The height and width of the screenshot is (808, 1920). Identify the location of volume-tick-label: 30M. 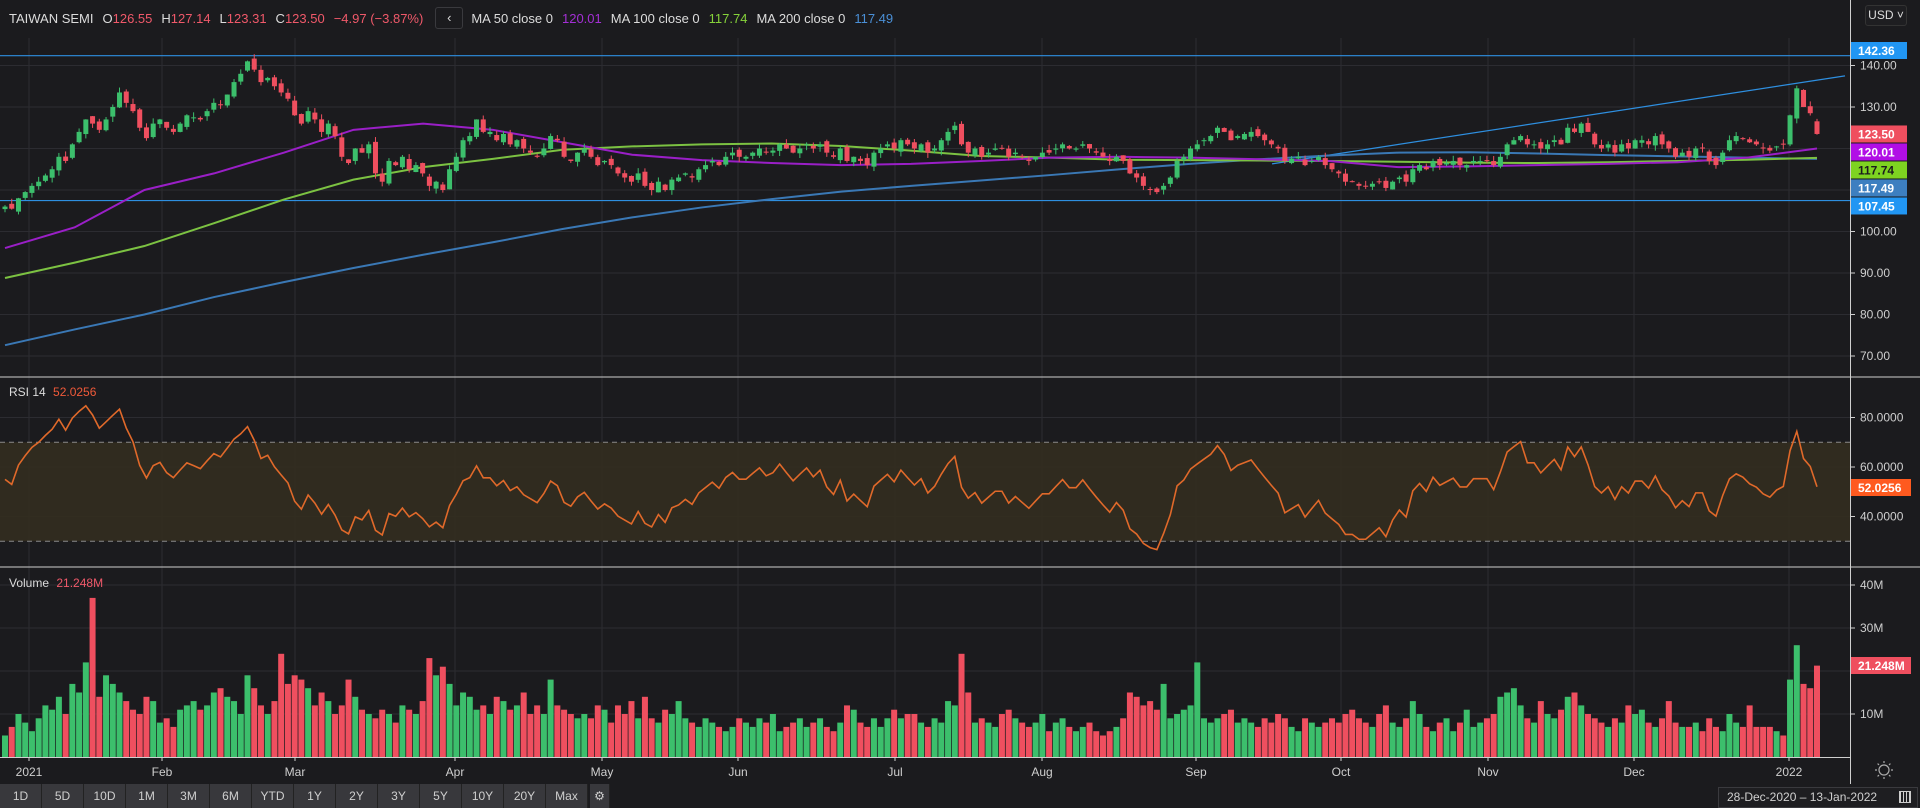
(1871, 628).